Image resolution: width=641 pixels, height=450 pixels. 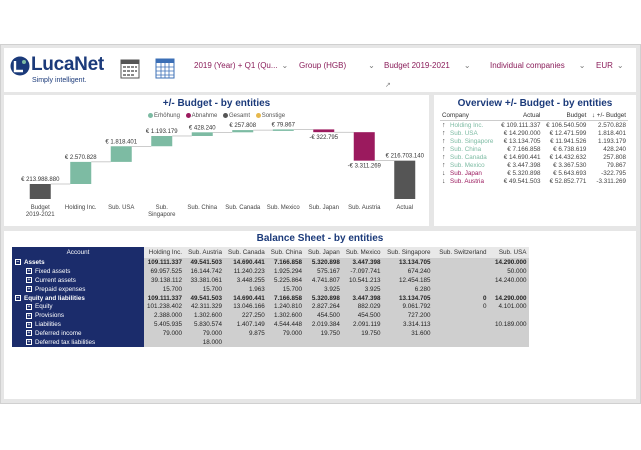 What do you see at coordinates (246, 334) in the screenshot?
I see `balance-cell: 9.875` at bounding box center [246, 334].